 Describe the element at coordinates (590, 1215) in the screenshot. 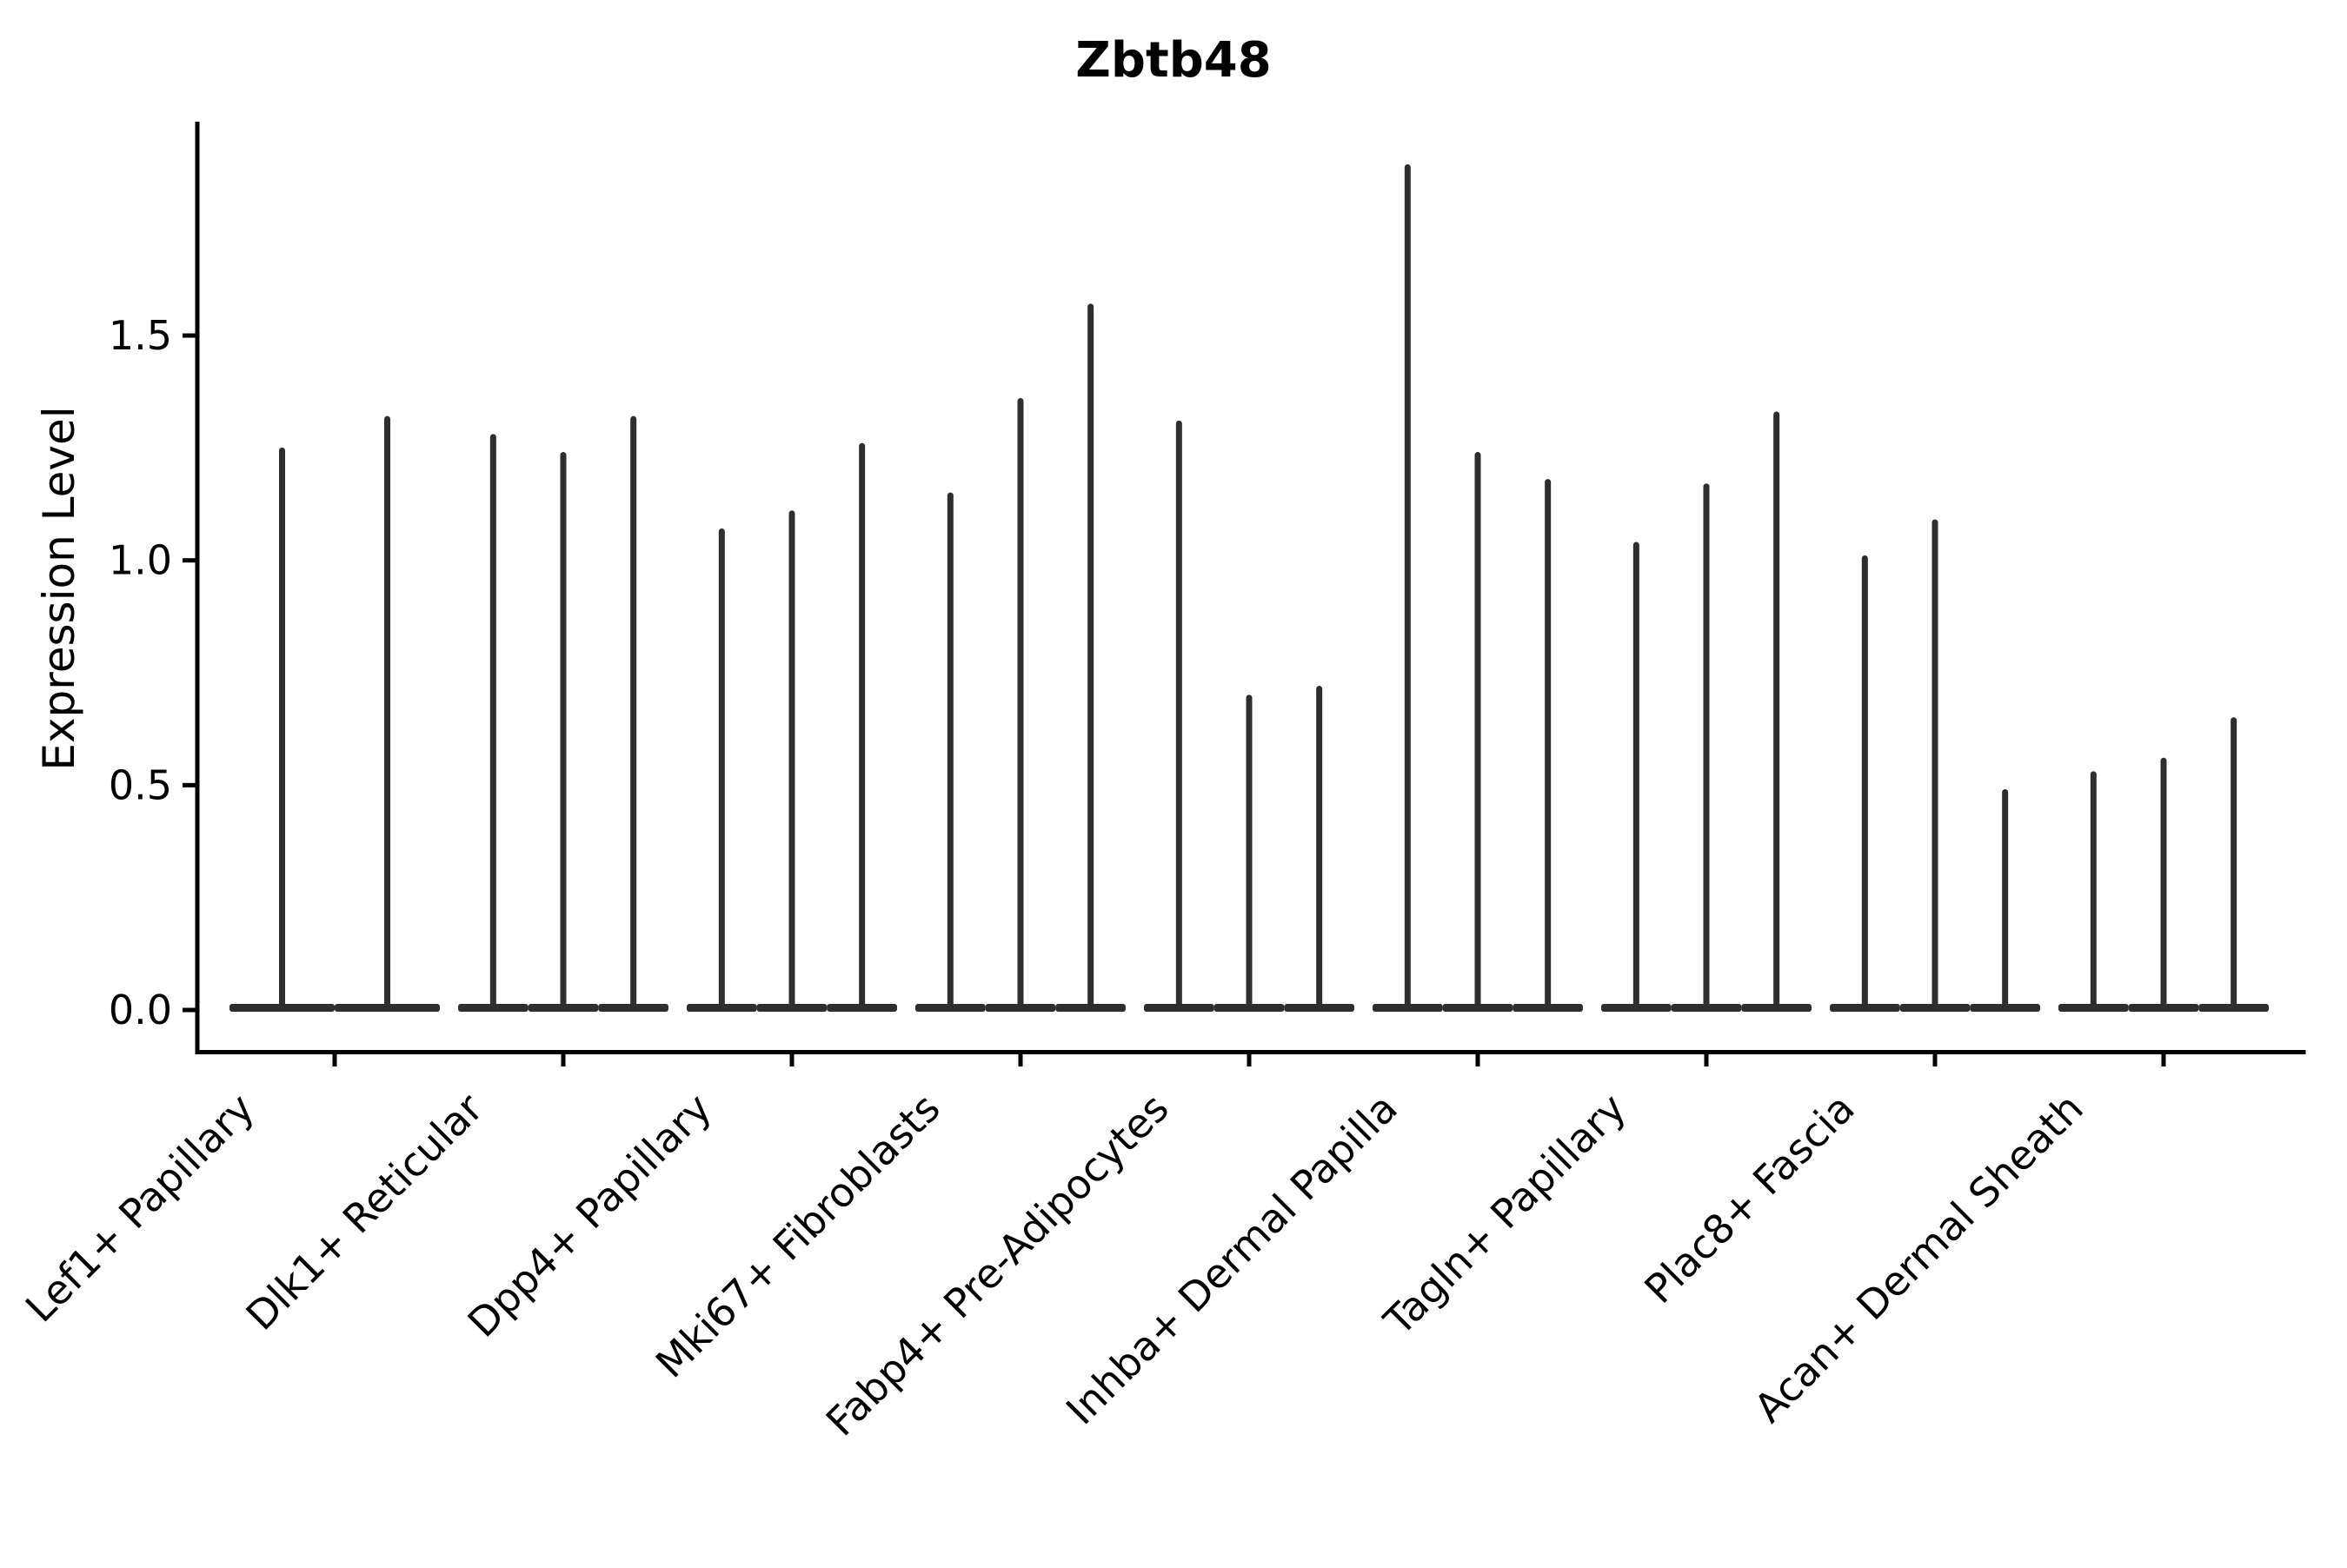

I see `x-tick-label: Dpp4+ Papillary` at that location.